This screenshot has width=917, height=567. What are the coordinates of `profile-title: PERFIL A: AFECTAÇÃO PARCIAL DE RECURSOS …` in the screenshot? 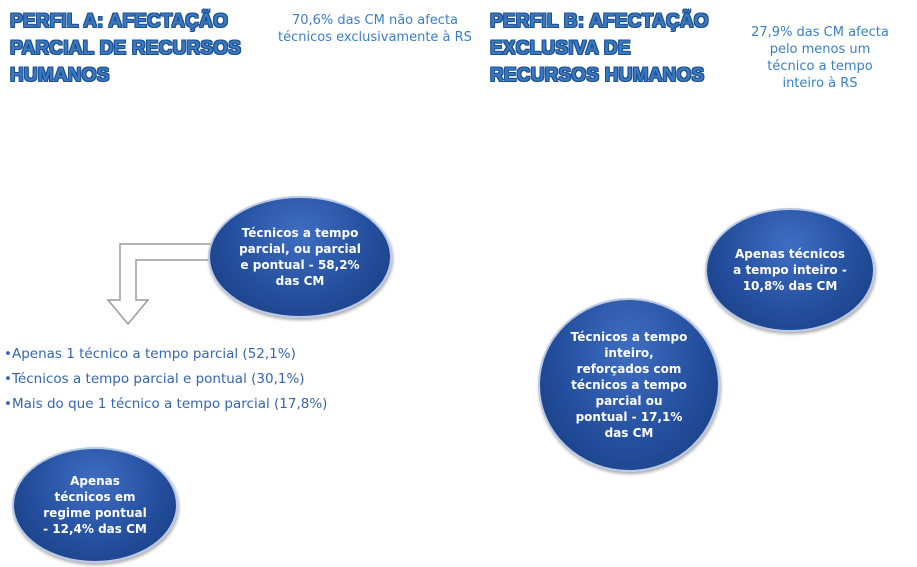 It's located at (126, 48).